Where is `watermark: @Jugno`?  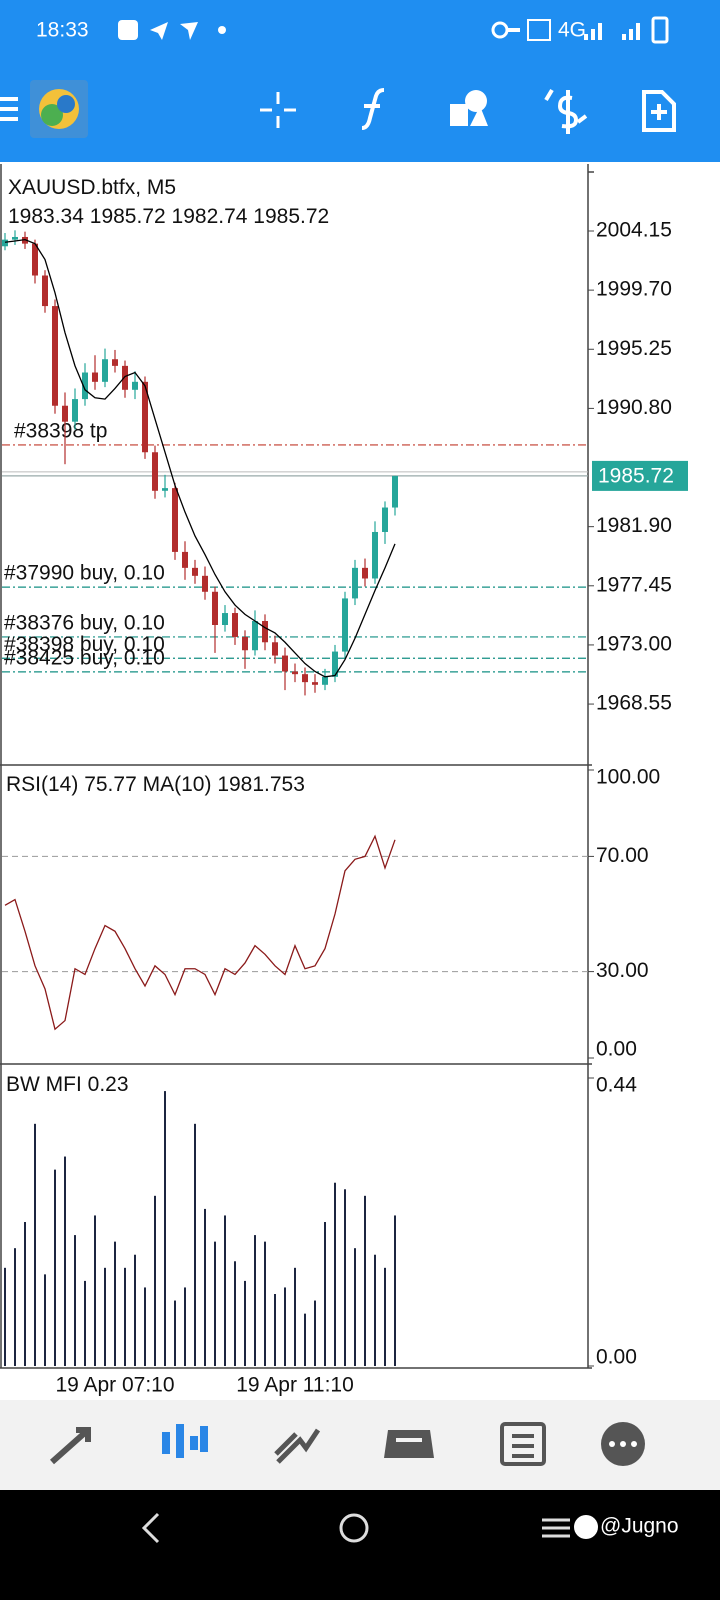
watermark: @Jugno is located at coordinates (639, 1526).